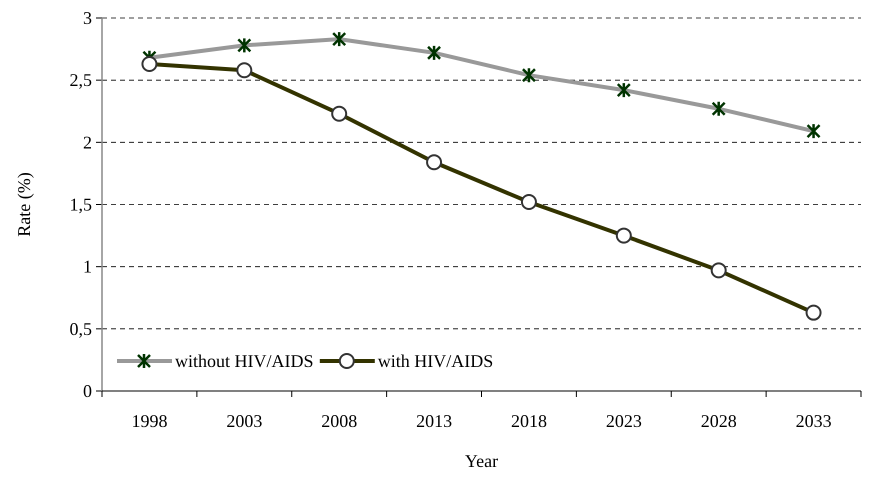 The height and width of the screenshot is (477, 869). Describe the element at coordinates (87, 391) in the screenshot. I see `y-tick-label: 0` at that location.